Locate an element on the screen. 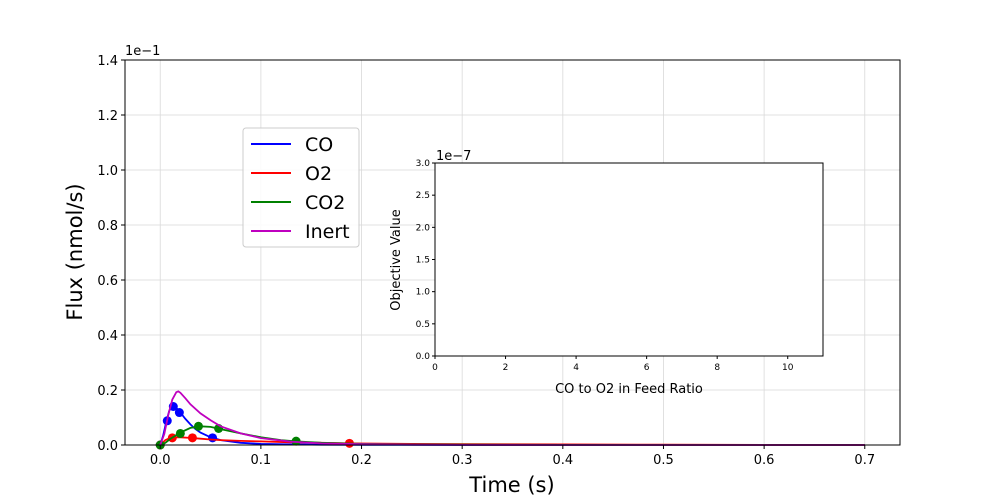 The width and height of the screenshot is (1000, 504). inset-y-tick-label: 2.5 is located at coordinates (423, 196).